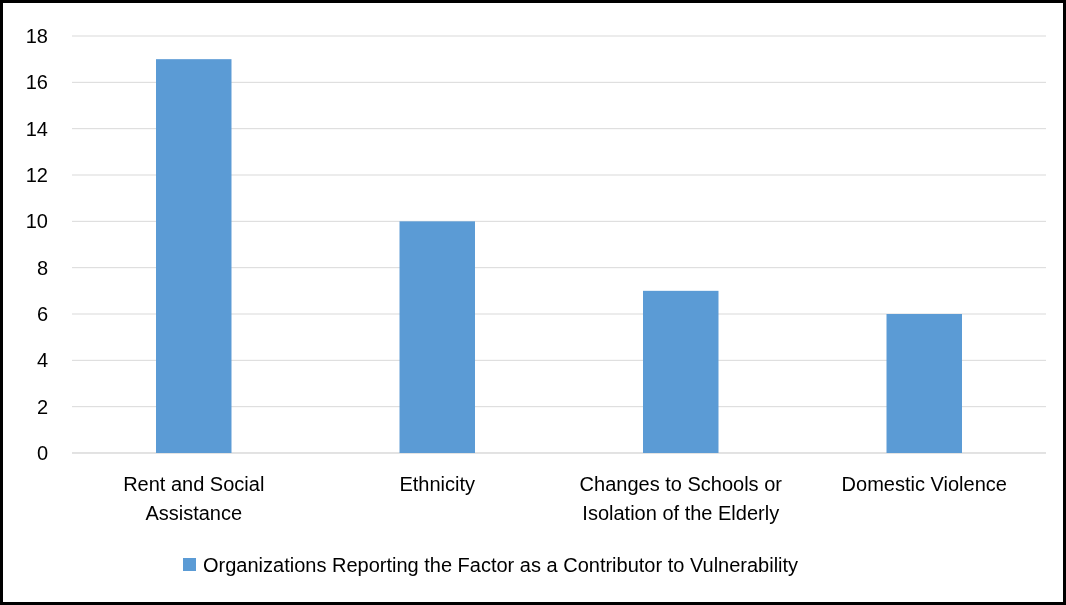  Describe the element at coordinates (437, 484) in the screenshot. I see `x-tick-label: Ethnicity` at that location.